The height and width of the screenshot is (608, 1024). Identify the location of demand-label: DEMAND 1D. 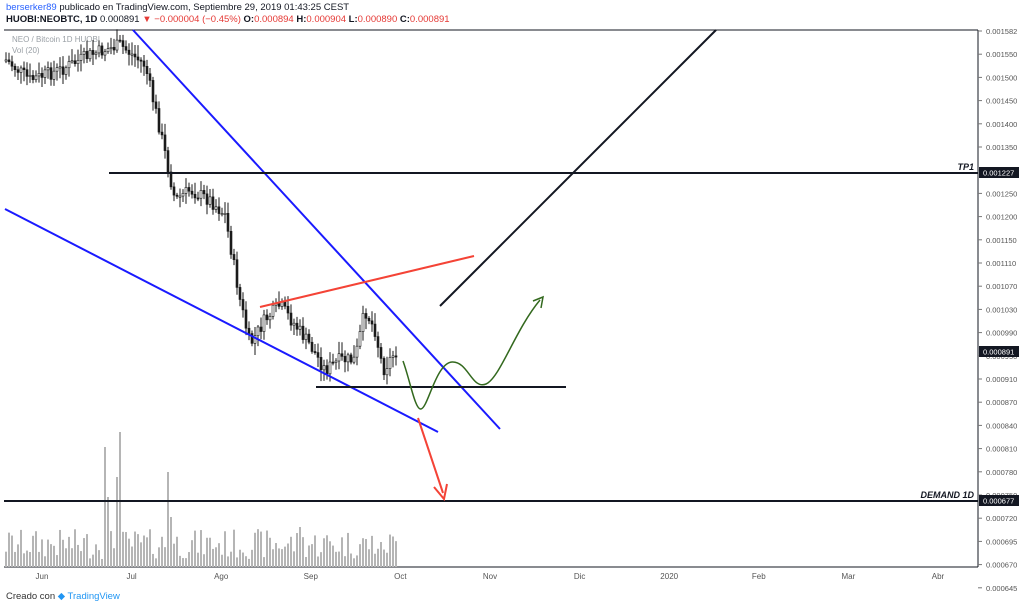
(947, 495).